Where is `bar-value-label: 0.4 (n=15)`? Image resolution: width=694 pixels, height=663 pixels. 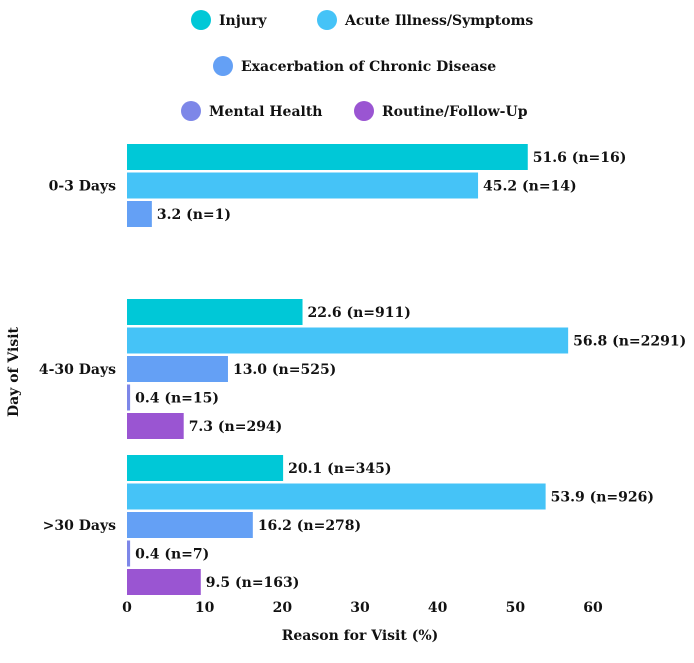 bar-value-label: 0.4 (n=15) is located at coordinates (177, 399).